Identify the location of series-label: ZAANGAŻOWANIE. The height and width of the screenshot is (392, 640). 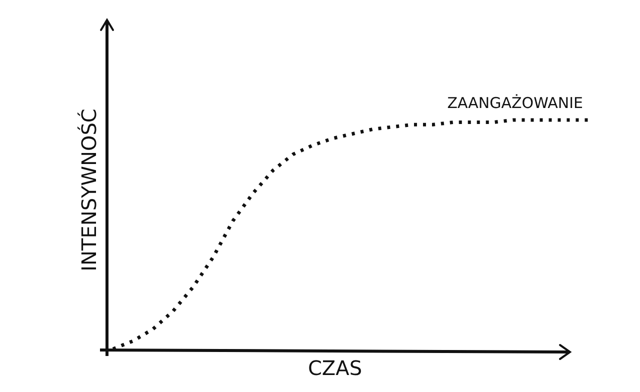
(515, 103).